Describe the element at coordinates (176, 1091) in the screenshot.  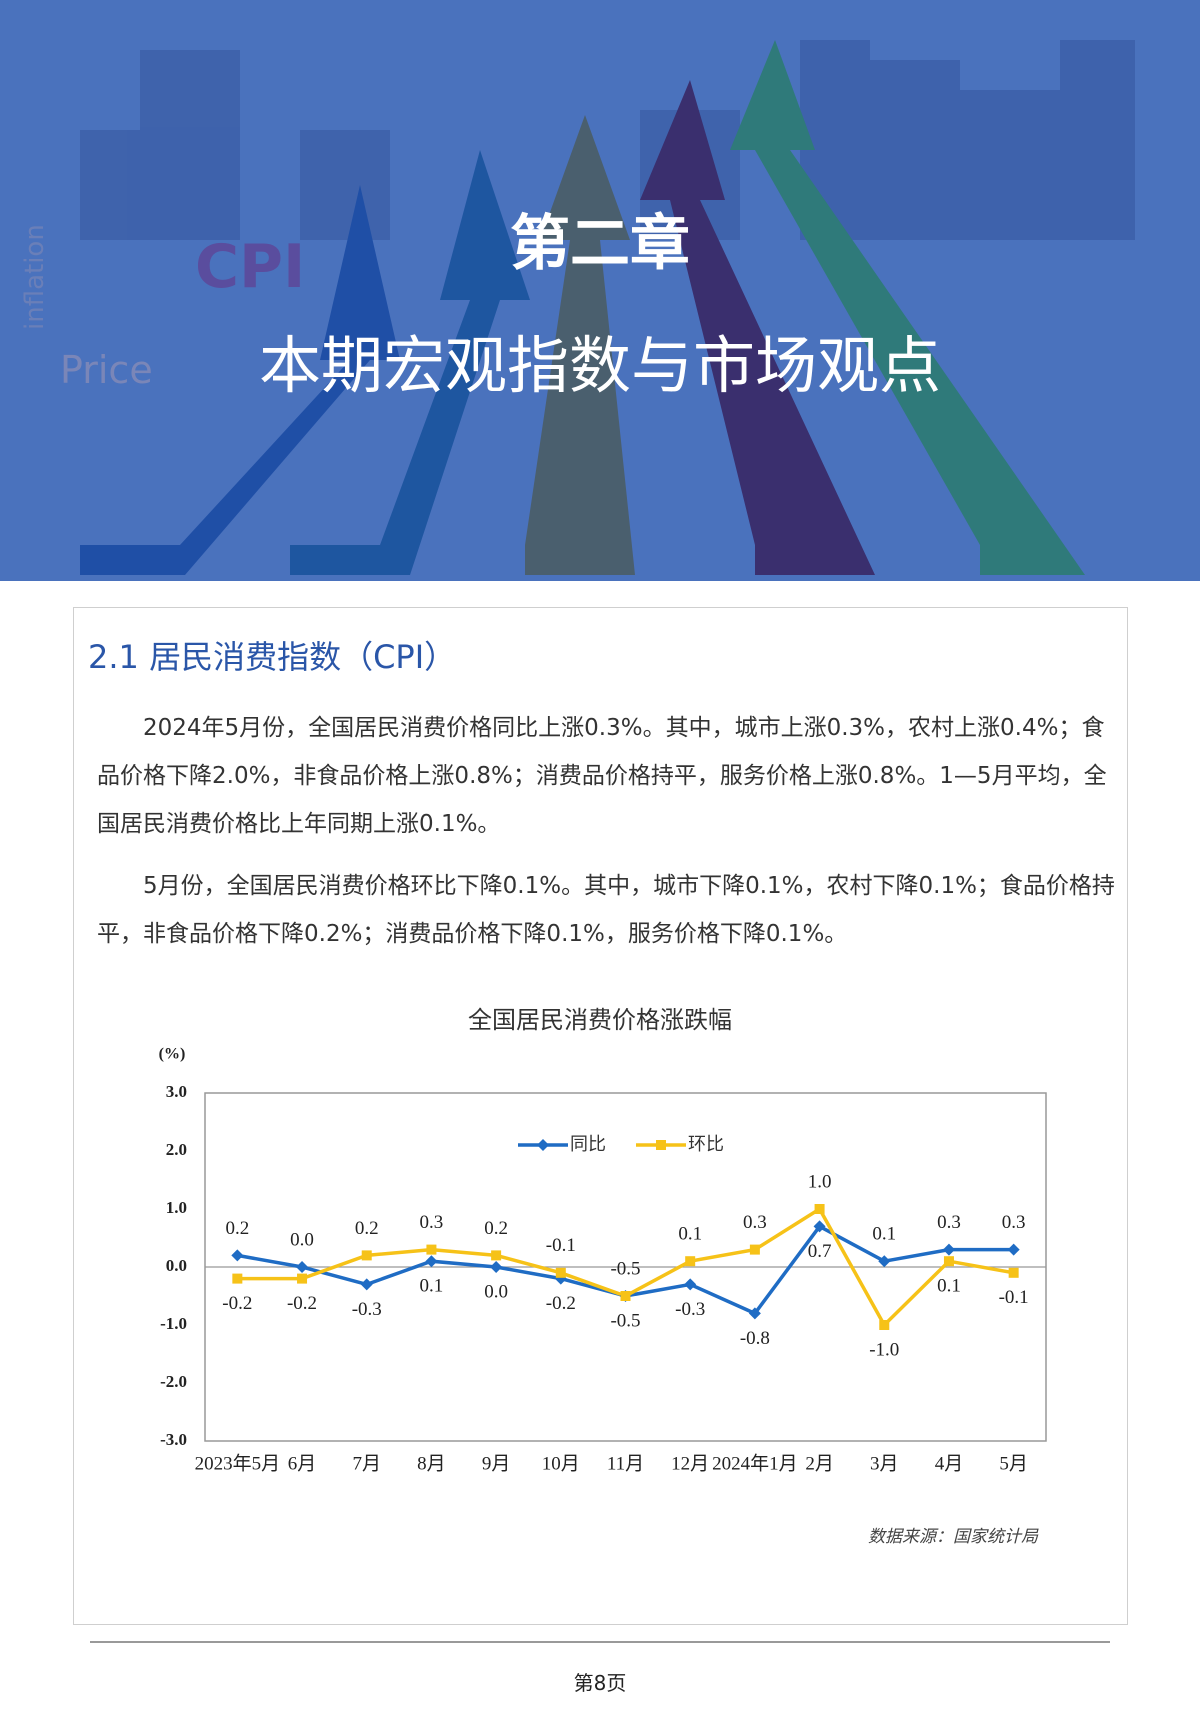
I see `y-tick-label: 3.0` at that location.